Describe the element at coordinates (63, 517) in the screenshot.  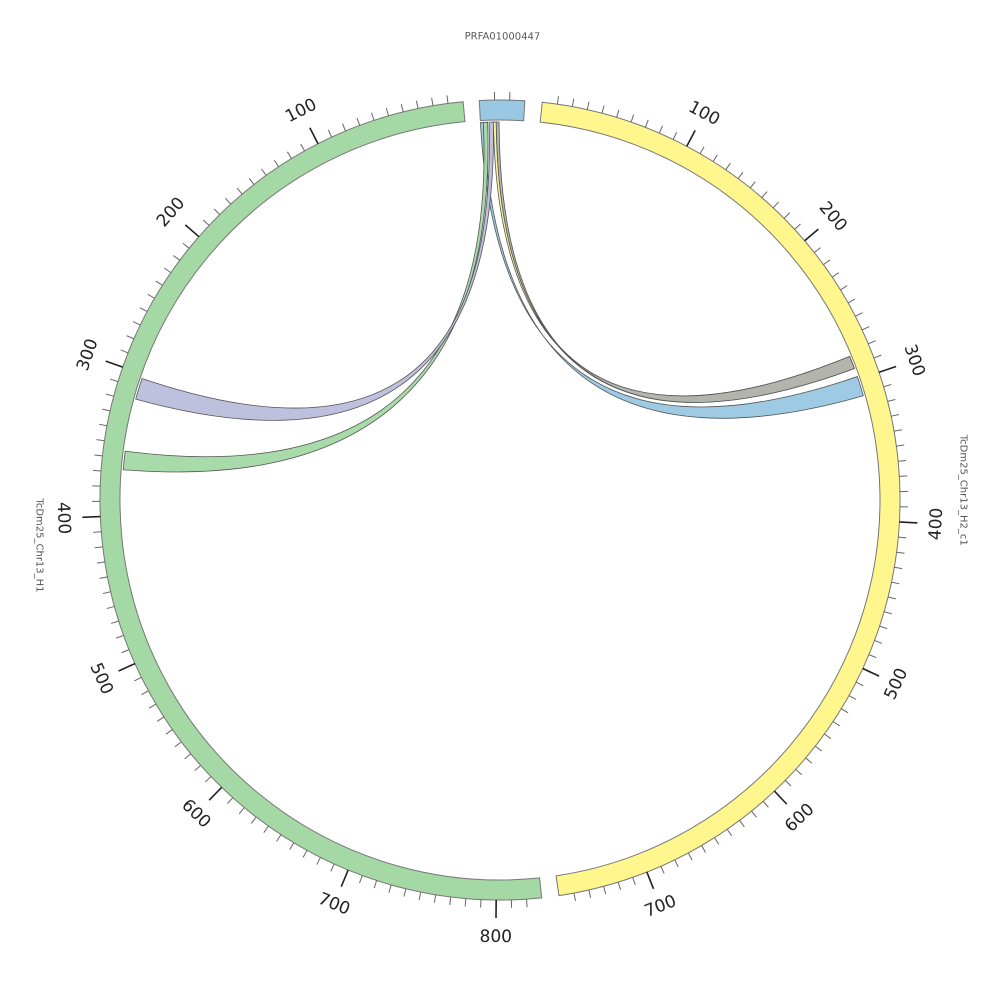
I see `tick-label: 400` at that location.